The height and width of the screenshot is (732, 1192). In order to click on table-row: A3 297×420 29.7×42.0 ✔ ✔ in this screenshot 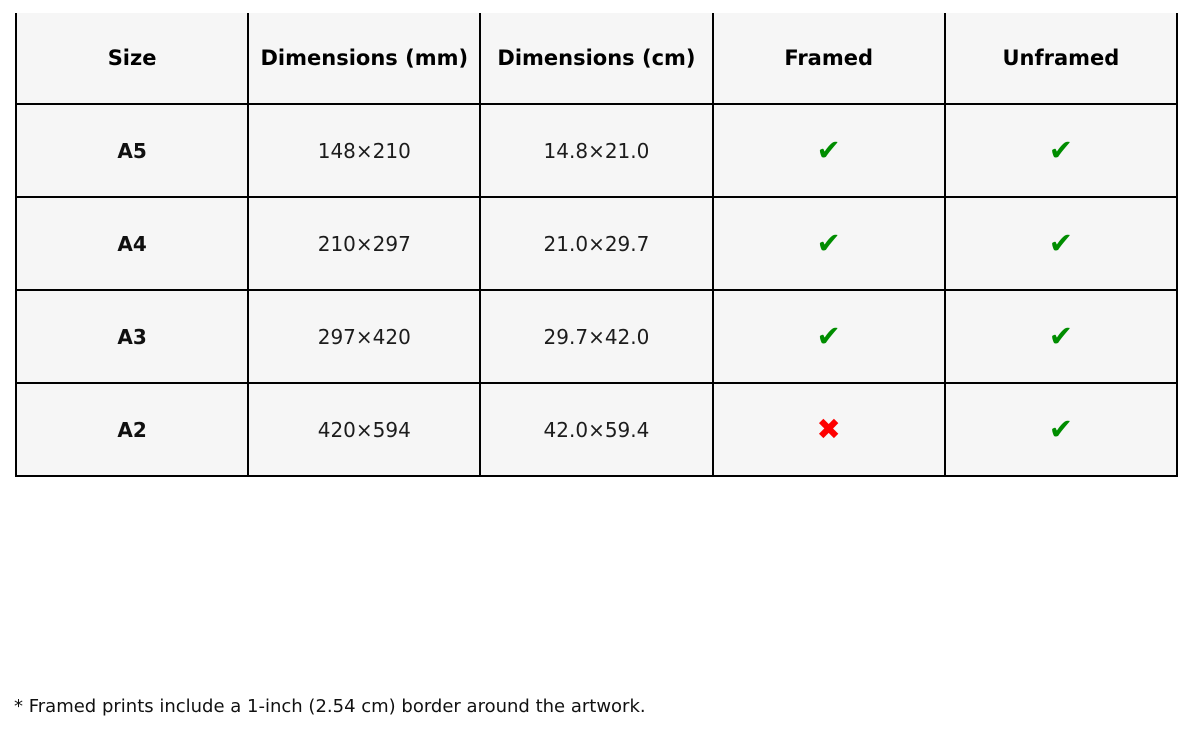, I will do `click(596, 336)`.